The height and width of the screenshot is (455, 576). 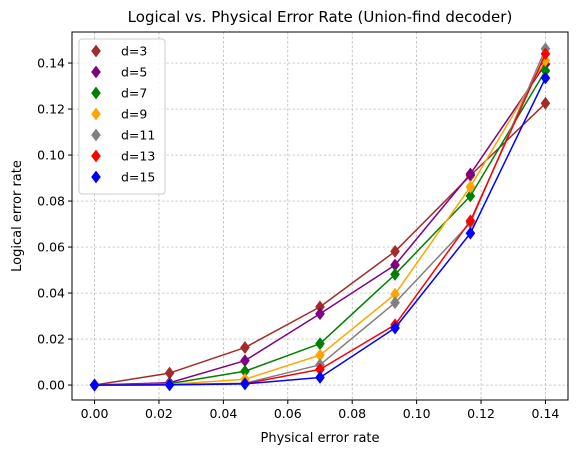 I want to click on legend-box, so click(x=122, y=116).